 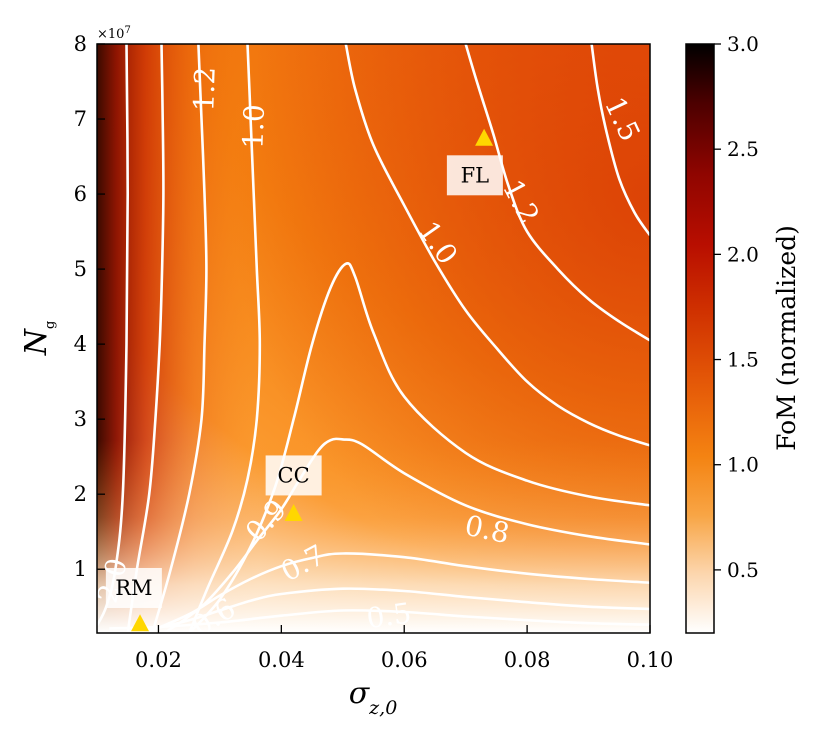 I want to click on y-tick-label: 8, so click(x=80, y=44).